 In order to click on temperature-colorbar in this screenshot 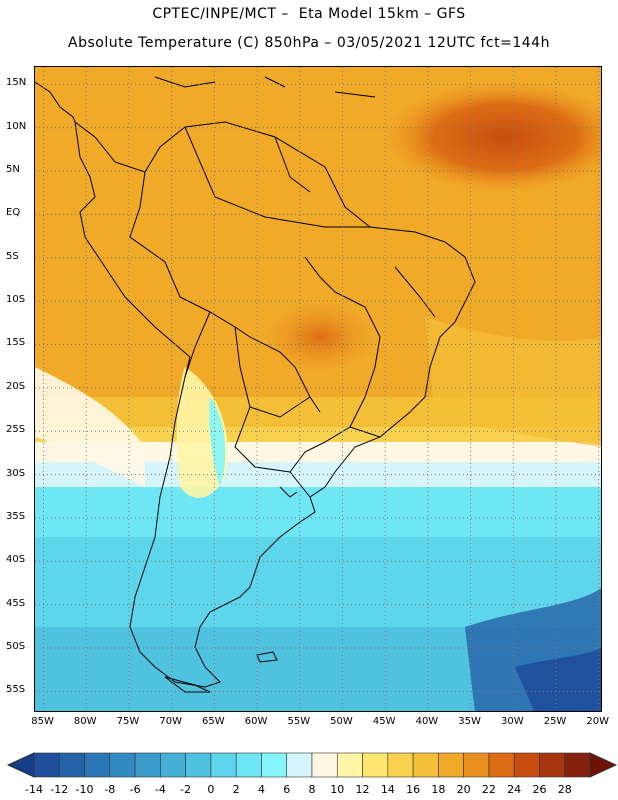, I will do `click(312, 765)`.